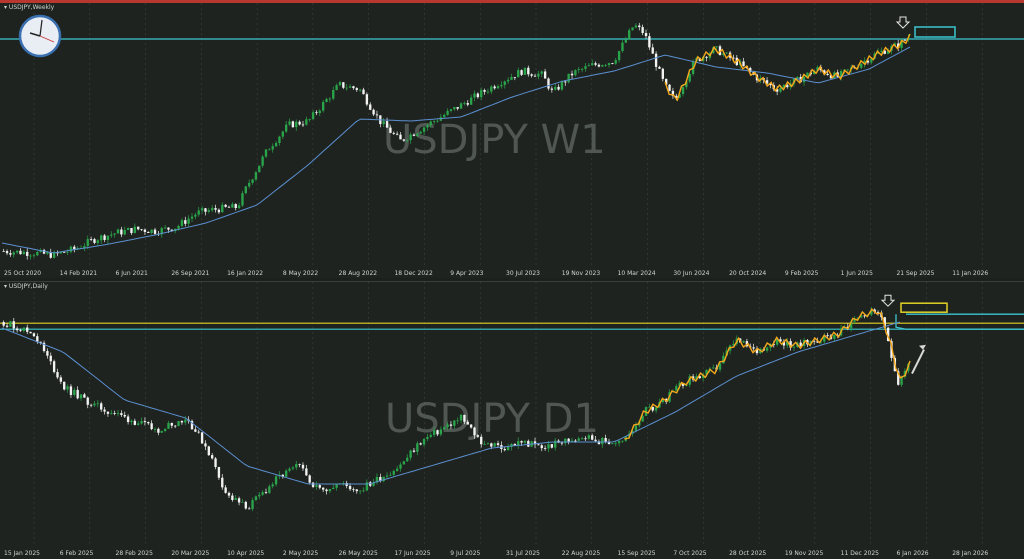  What do you see at coordinates (912, 553) in the screenshot?
I see `x-axis-label: 6 Jan 2026` at bounding box center [912, 553].